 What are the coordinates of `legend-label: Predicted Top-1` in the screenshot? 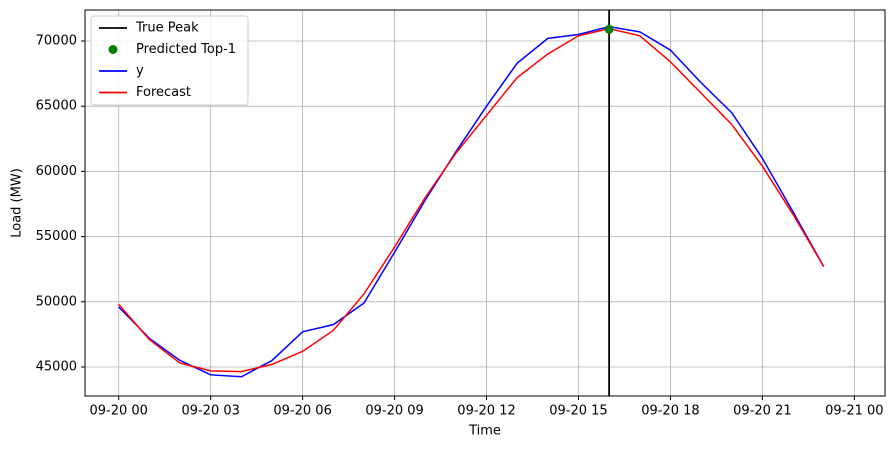 It's located at (186, 49).